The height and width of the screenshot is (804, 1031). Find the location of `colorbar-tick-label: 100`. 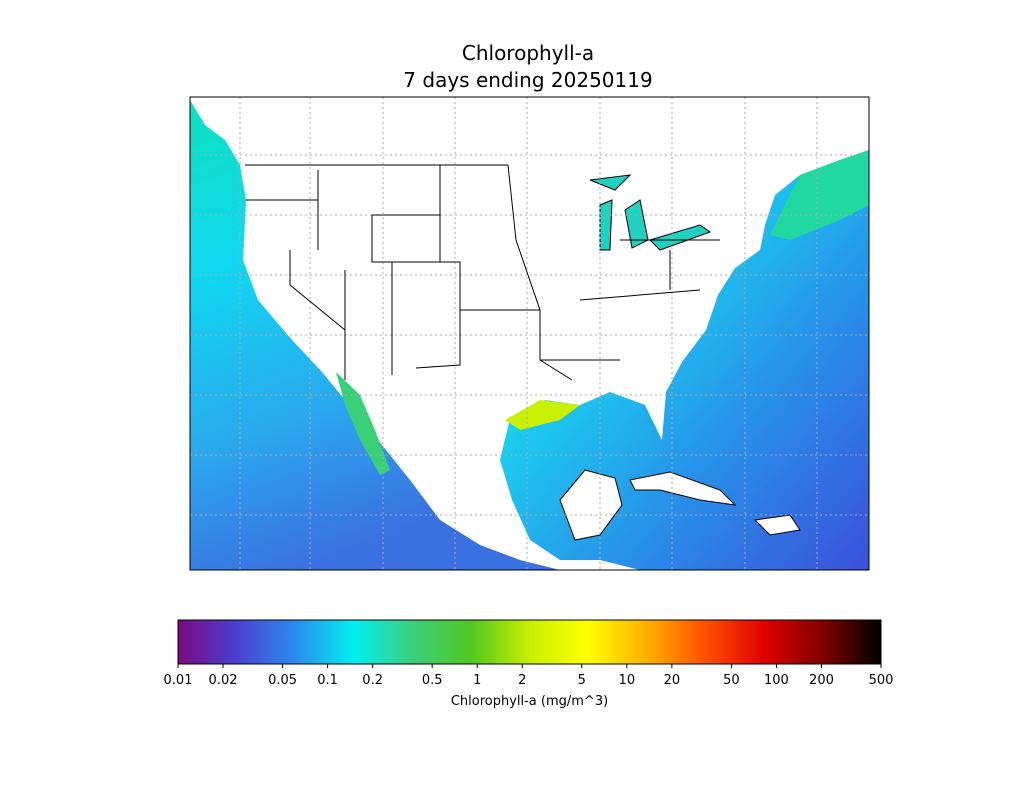

colorbar-tick-label: 100 is located at coordinates (776, 680).